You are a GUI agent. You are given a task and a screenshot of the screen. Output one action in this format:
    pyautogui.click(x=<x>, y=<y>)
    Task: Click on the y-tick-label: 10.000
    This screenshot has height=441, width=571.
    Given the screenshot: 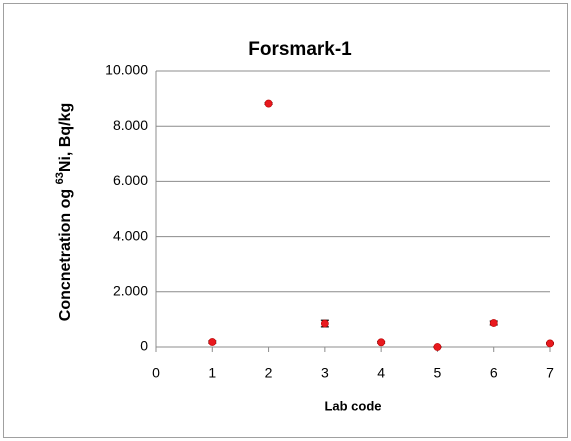 What is the action you would take?
    pyautogui.click(x=126, y=70)
    